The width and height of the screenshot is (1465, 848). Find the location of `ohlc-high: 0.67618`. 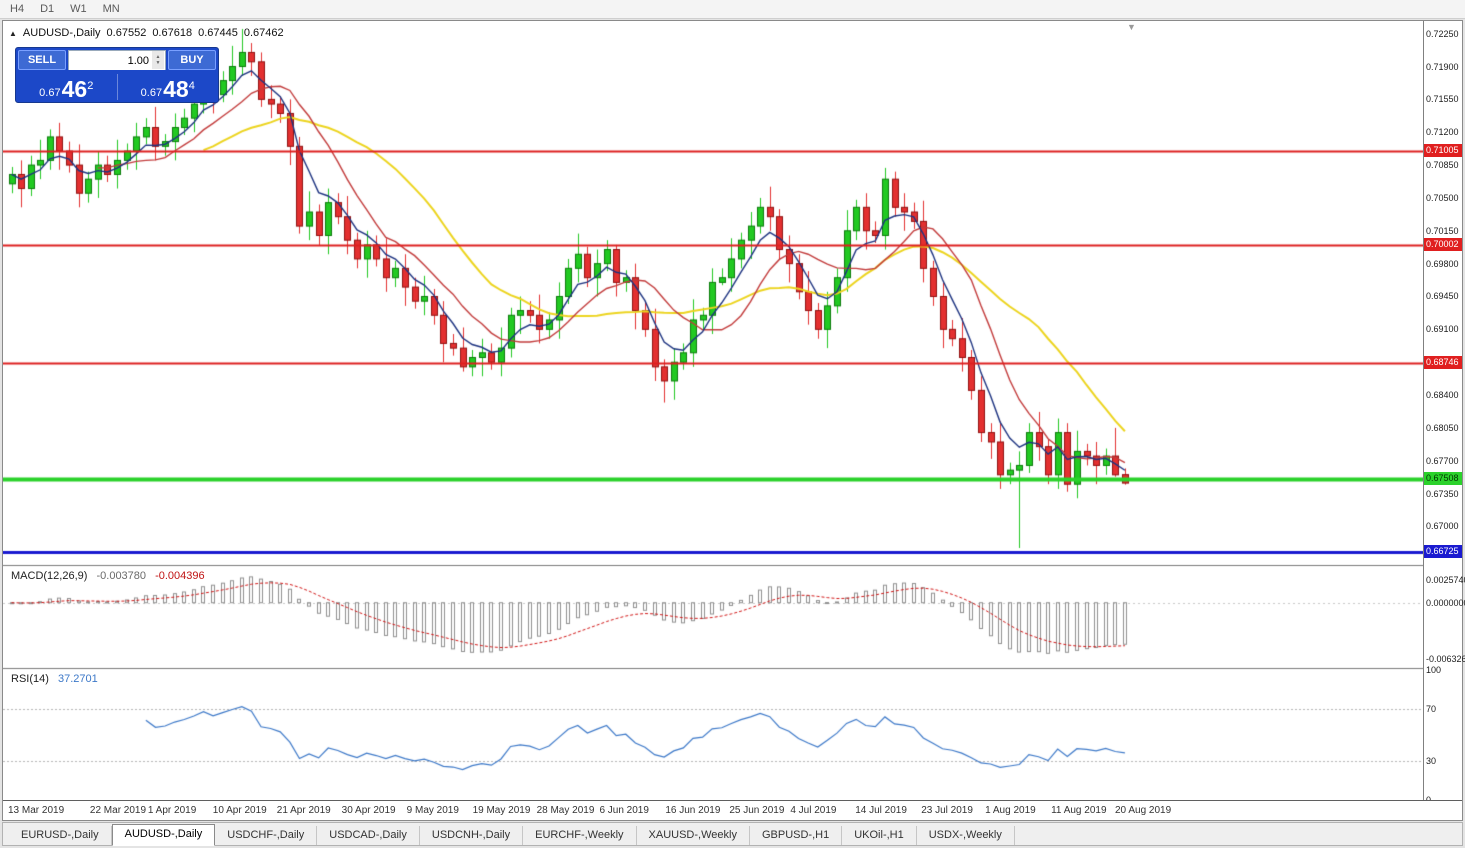

ohlc-high: 0.67618 is located at coordinates (172, 33).